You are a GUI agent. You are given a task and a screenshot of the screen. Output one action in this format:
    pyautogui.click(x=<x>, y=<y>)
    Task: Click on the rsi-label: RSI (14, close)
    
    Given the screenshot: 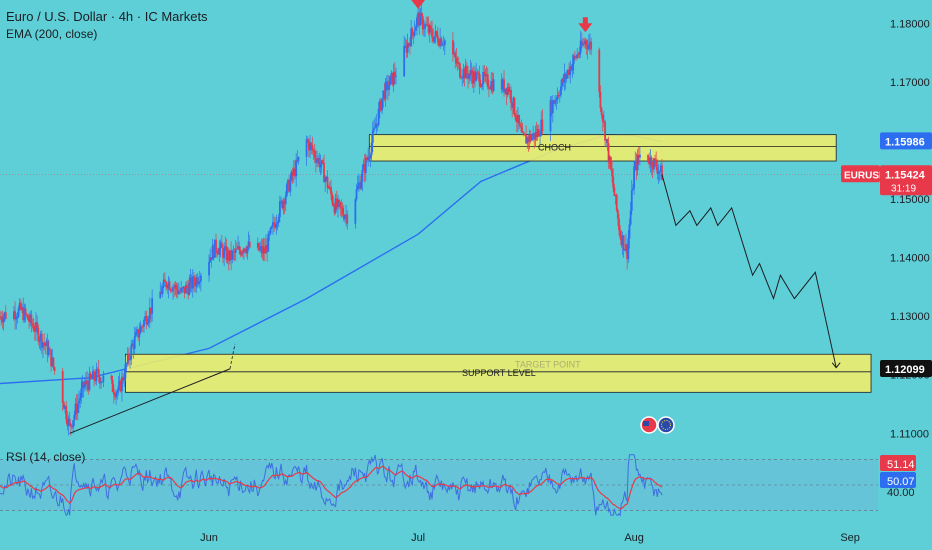 What is the action you would take?
    pyautogui.click(x=46, y=457)
    